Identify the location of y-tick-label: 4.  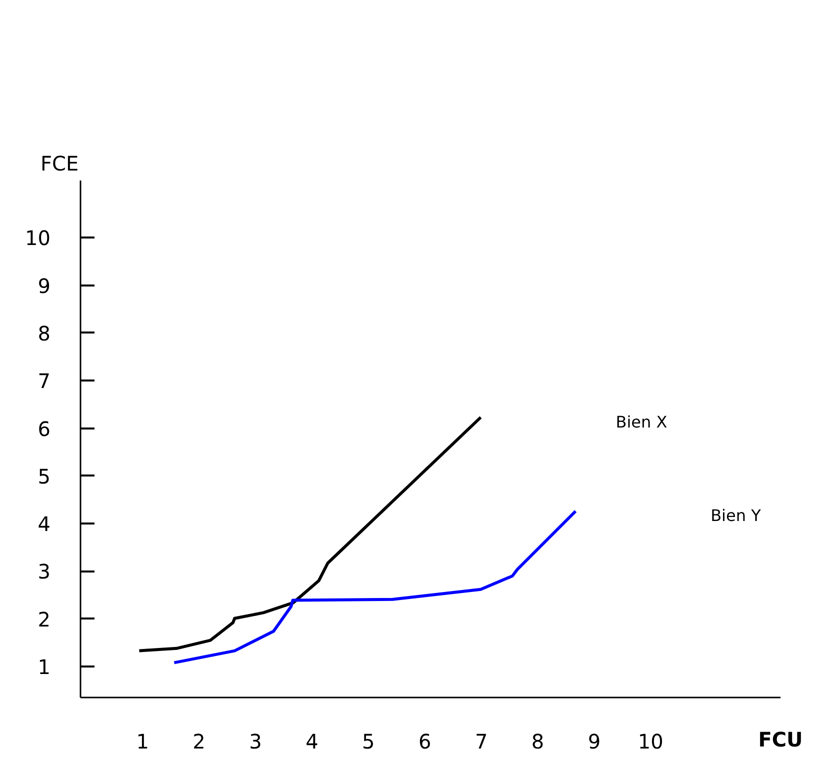
(44, 524).